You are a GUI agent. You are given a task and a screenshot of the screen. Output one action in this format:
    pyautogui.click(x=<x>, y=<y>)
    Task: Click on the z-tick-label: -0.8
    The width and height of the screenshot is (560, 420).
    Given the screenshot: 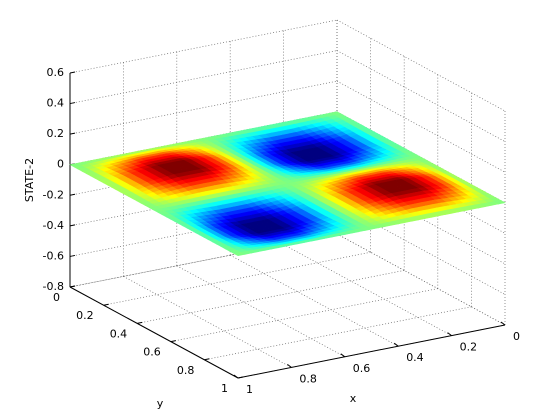 What is the action you would take?
    pyautogui.click(x=53, y=286)
    